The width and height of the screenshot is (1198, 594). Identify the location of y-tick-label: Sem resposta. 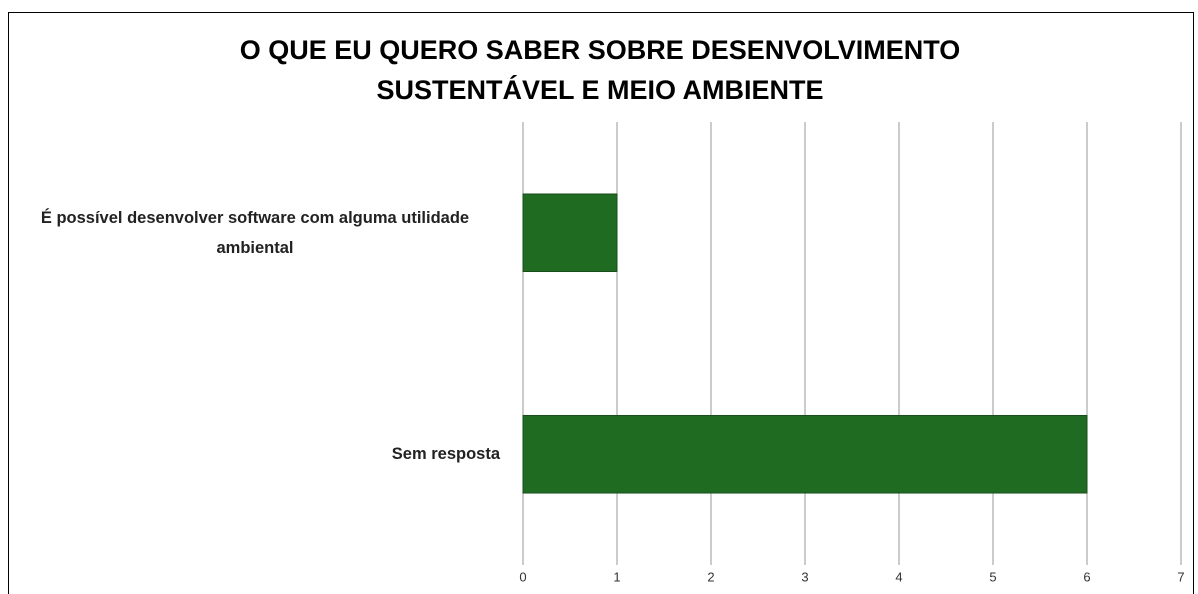
(445, 454).